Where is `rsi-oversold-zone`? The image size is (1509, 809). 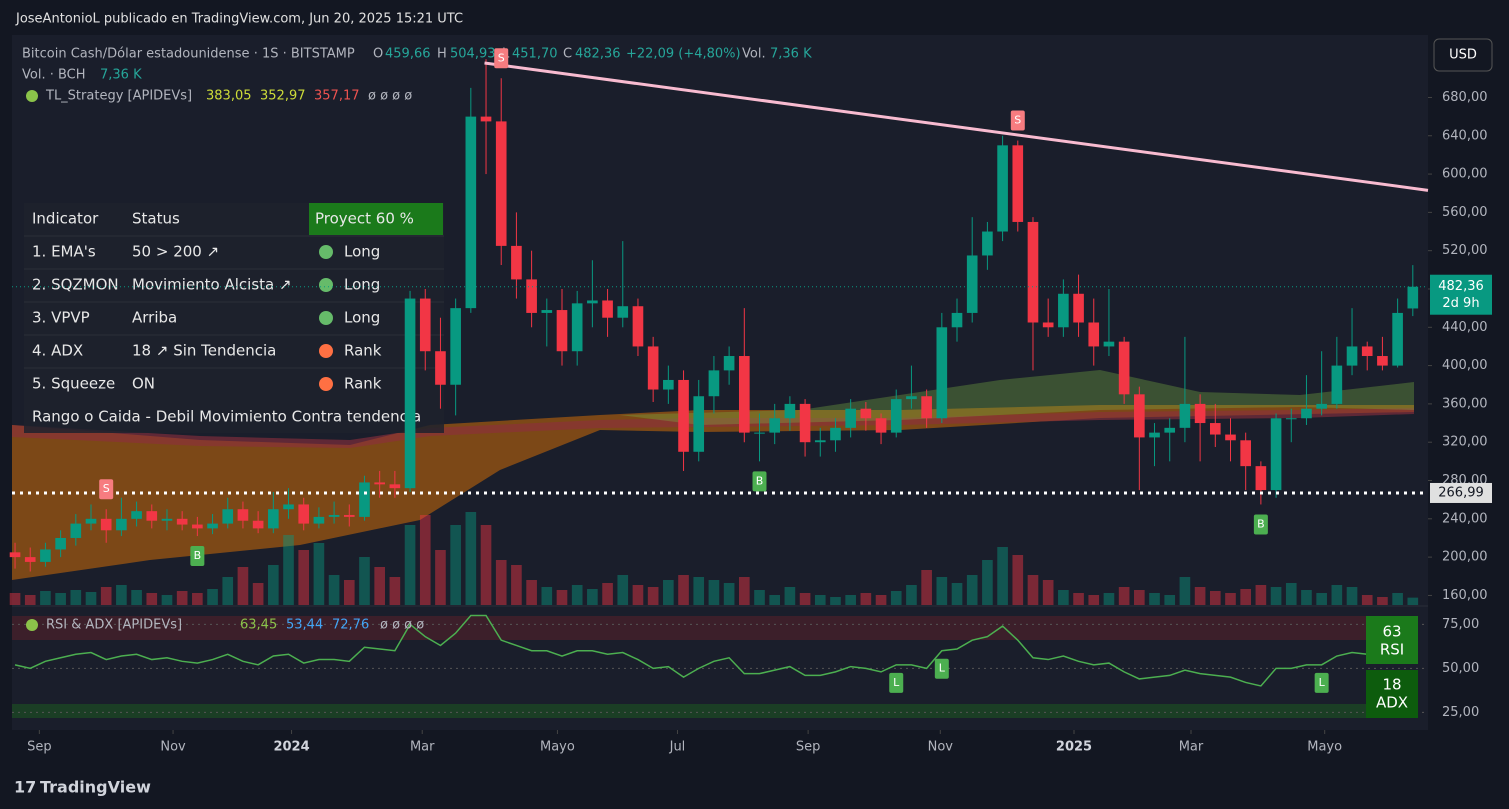 rsi-oversold-zone is located at coordinates (689, 711).